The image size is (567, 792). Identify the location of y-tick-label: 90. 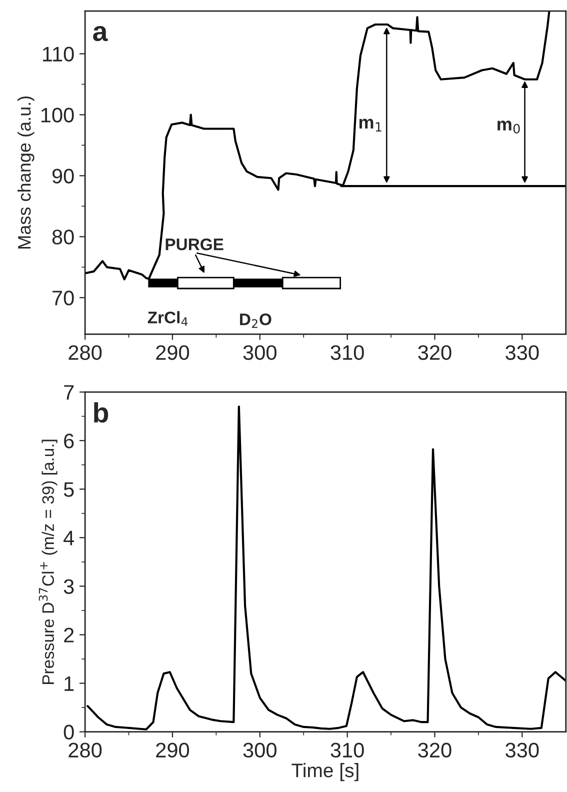
(63, 176).